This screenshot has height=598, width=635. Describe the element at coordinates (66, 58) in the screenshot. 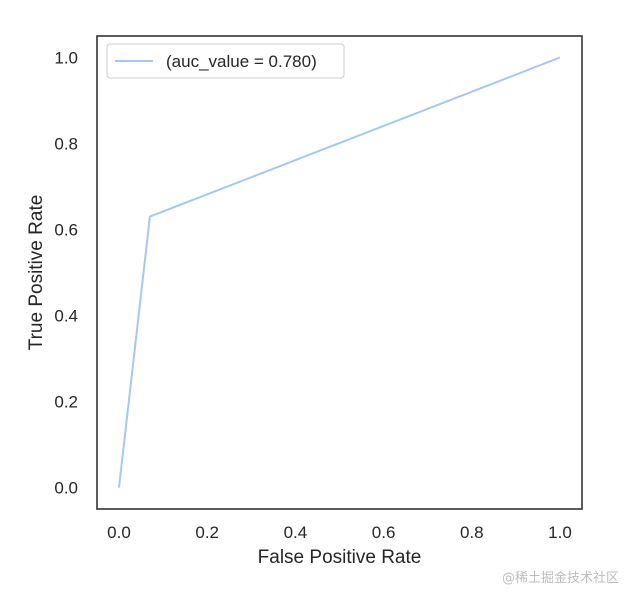

I see `y-tick-label: 1.0` at that location.